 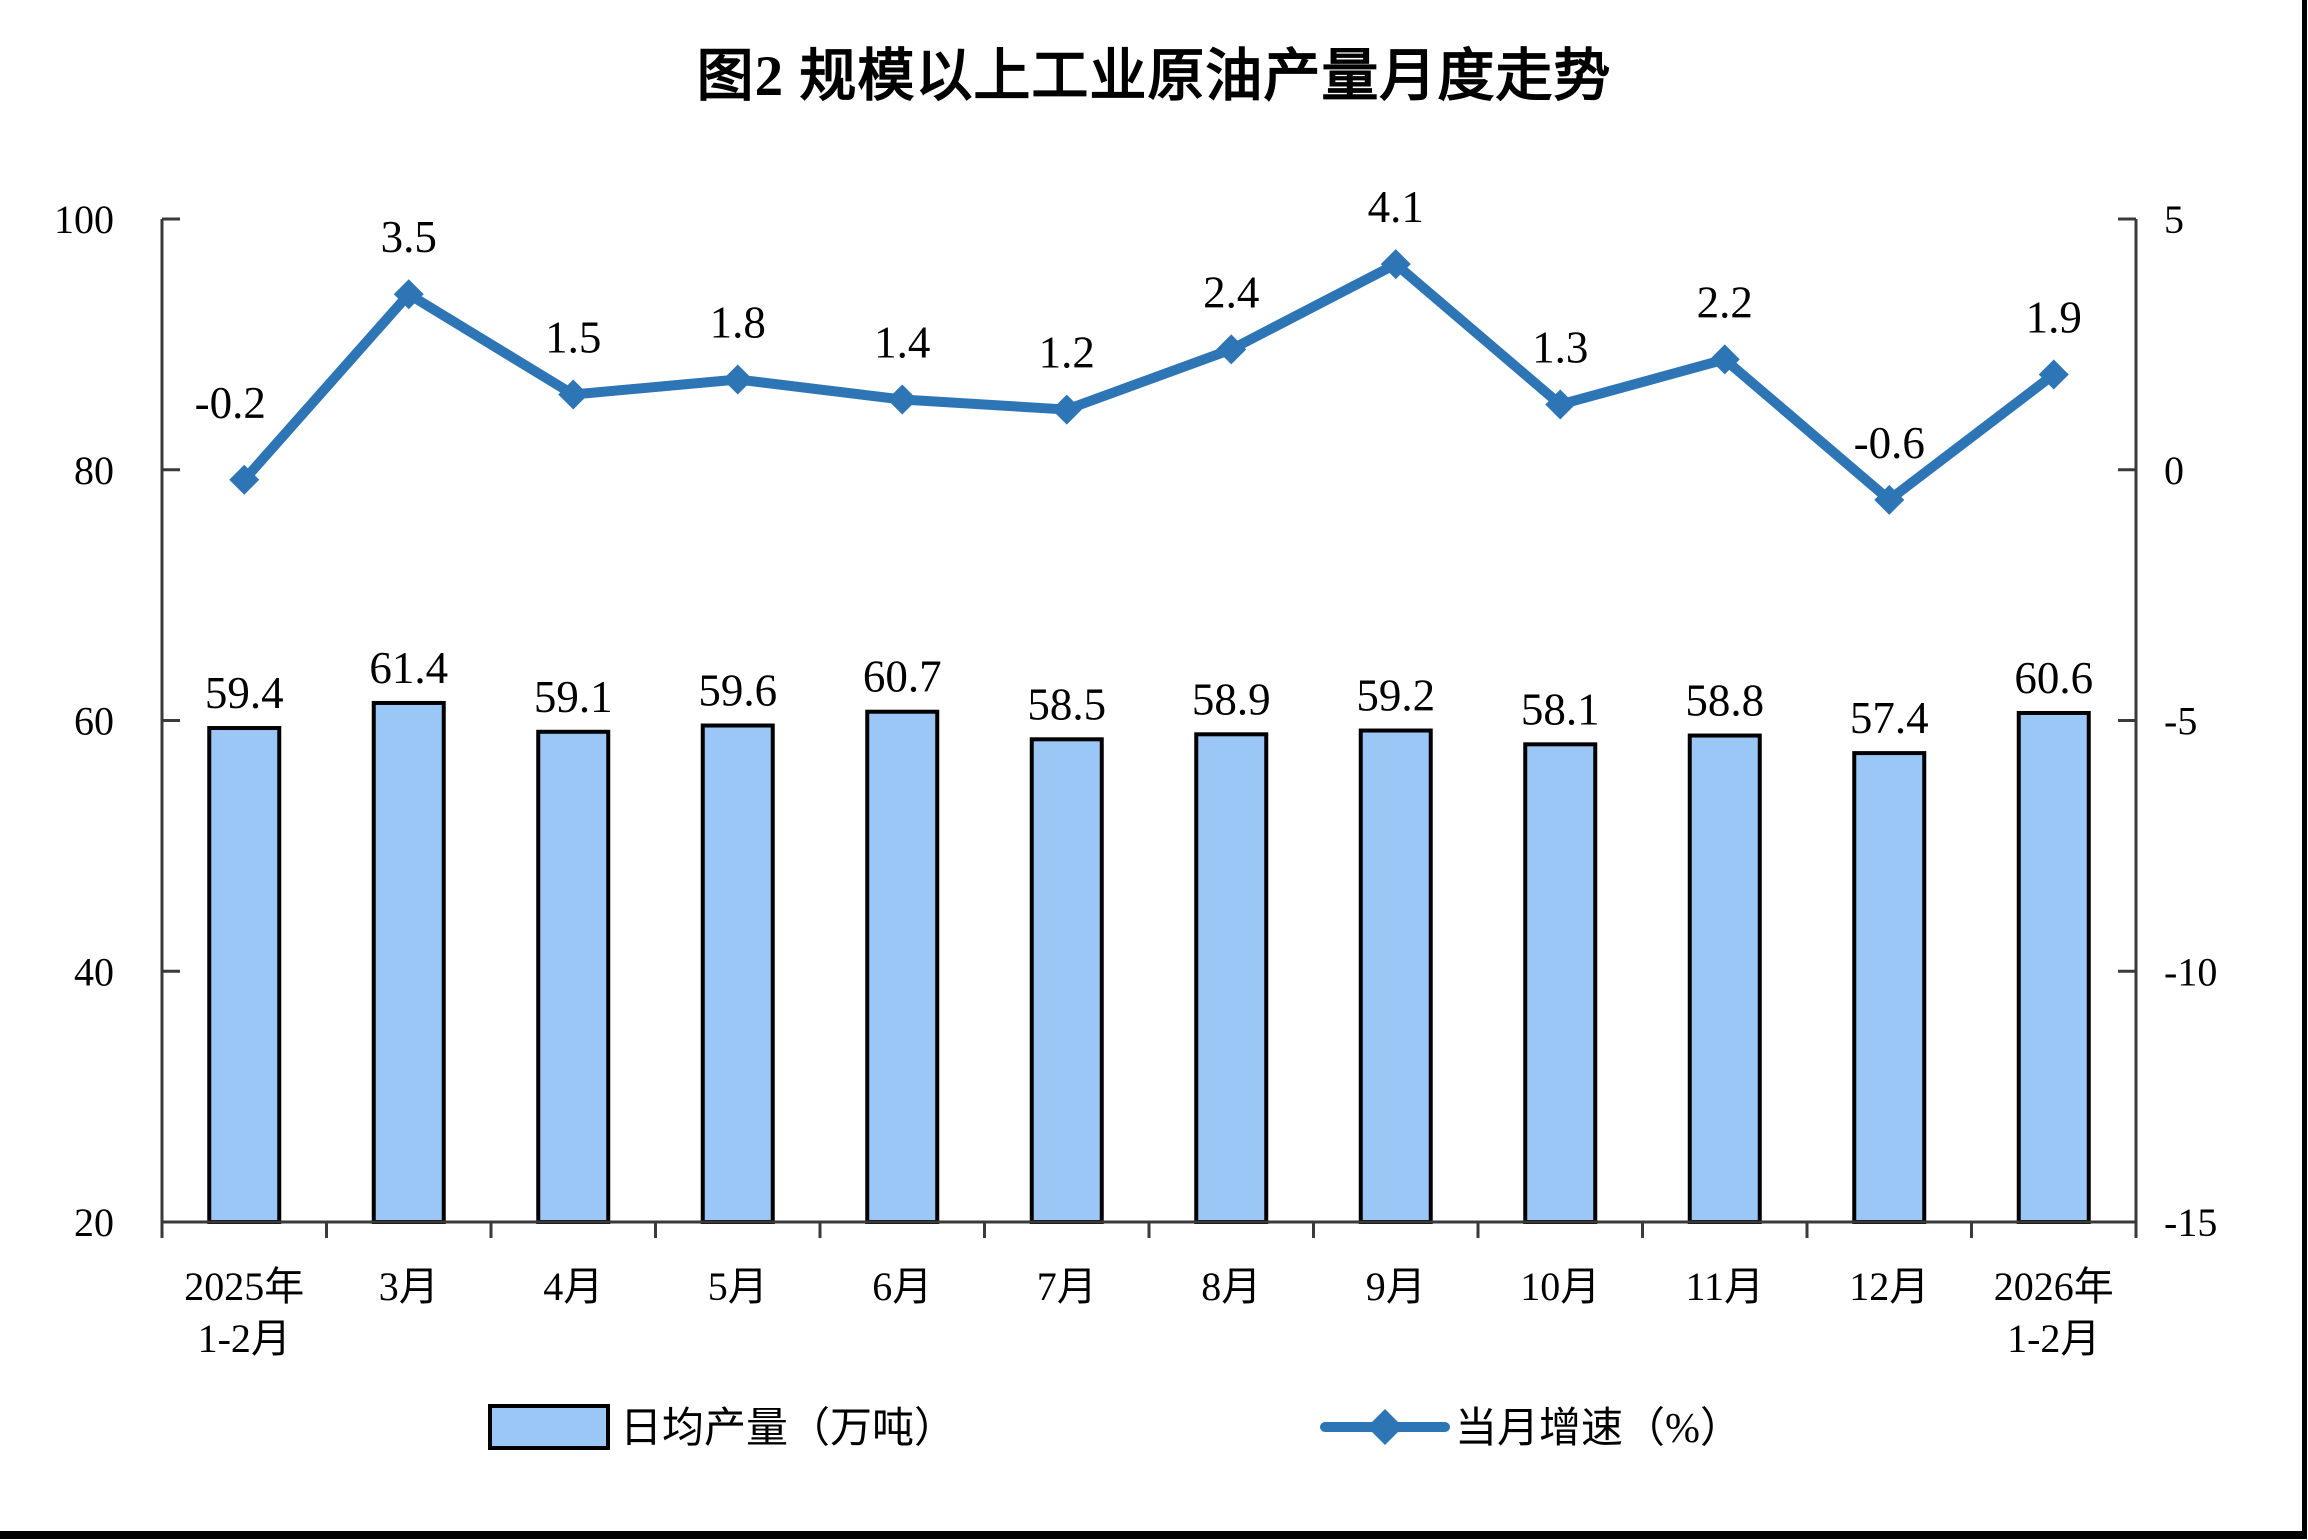 What do you see at coordinates (549, 1427) in the screenshot?
I see `legend-bar-swatch` at bounding box center [549, 1427].